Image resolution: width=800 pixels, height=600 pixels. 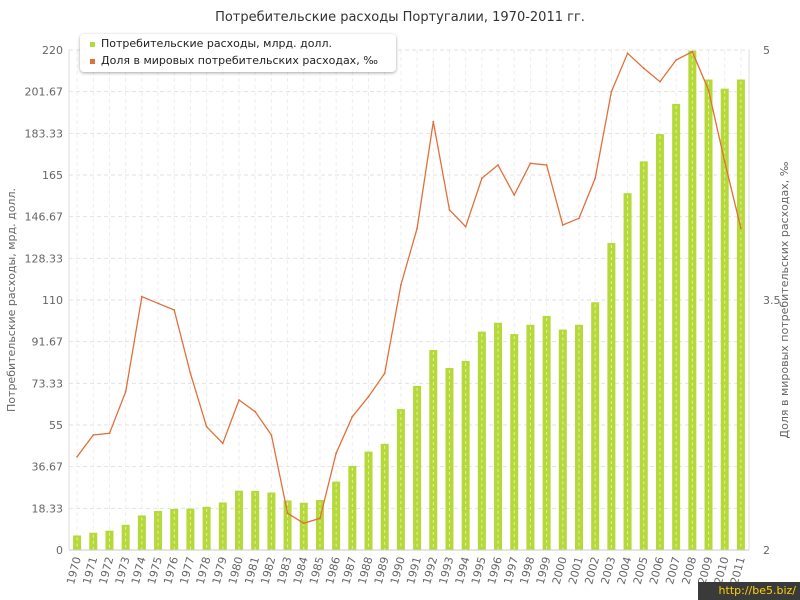 What do you see at coordinates (44, 217) in the screenshot?
I see `y-left-tick-label: 146.67` at bounding box center [44, 217].